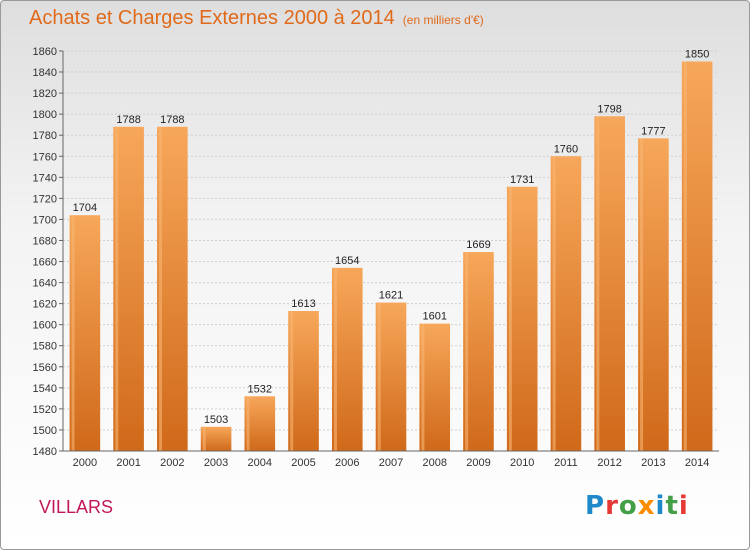  I want to click on data-label: 1503, so click(216, 420).